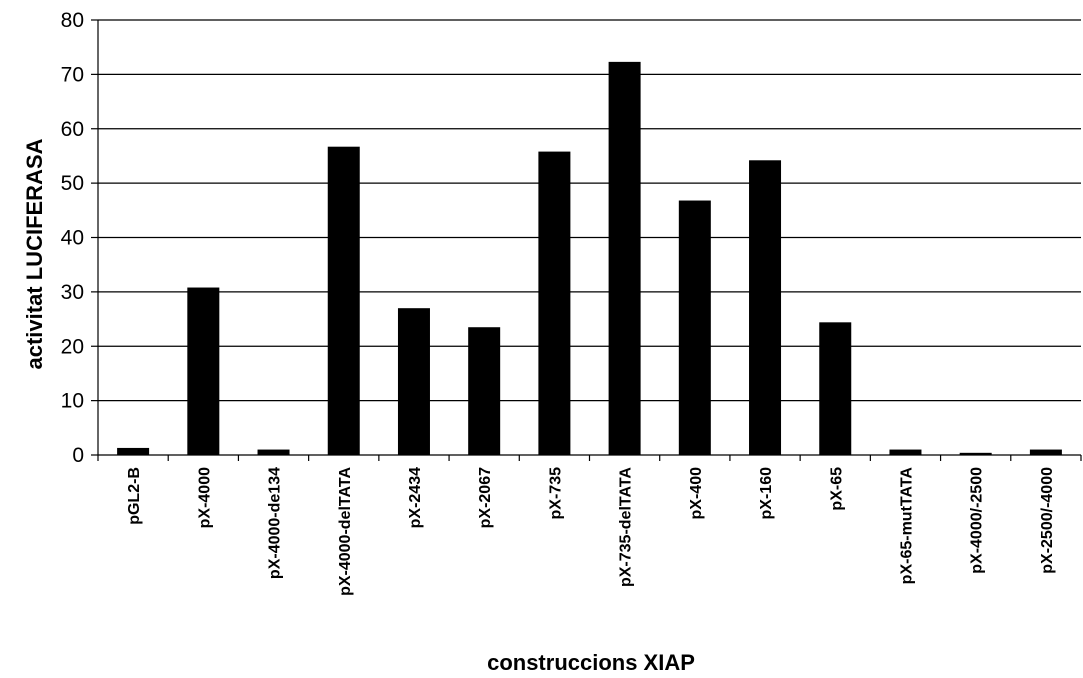  I want to click on x-tick-label: pX-735, so click(555, 493).